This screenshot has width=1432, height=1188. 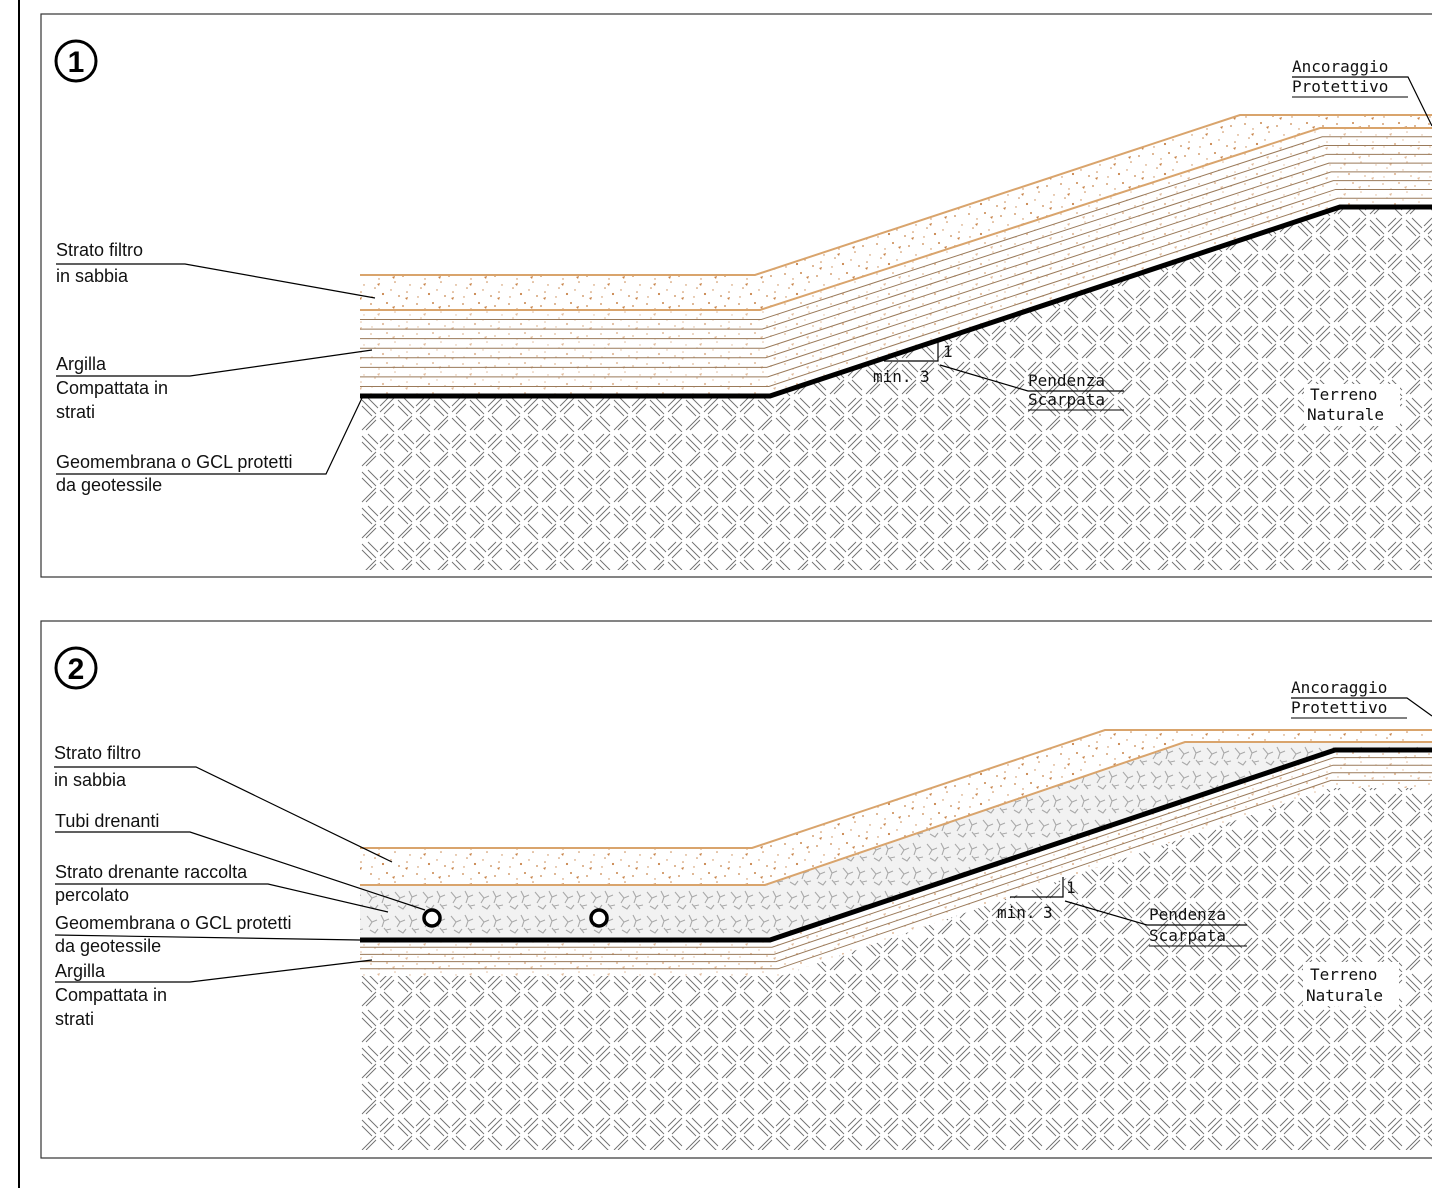 I want to click on panel-2-clay-lines, so click(x=896, y=863).